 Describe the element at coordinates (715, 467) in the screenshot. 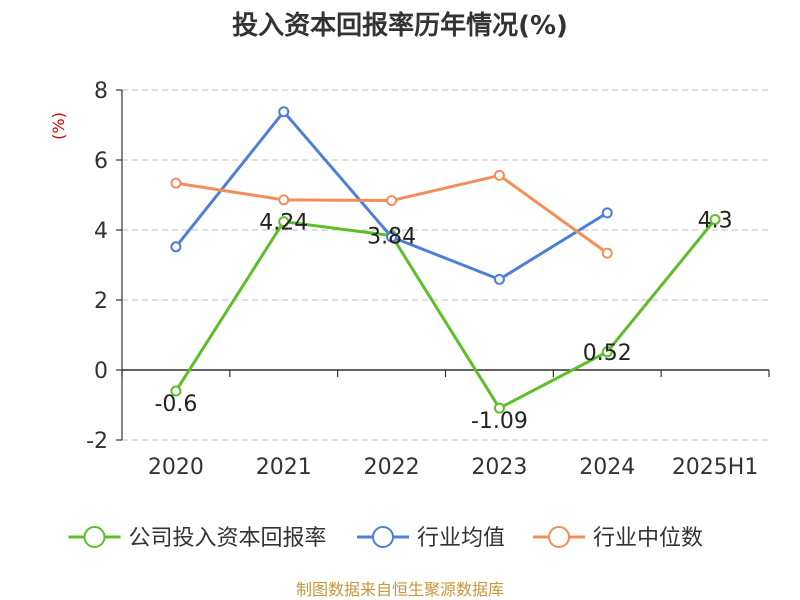

I see `x-tick-label: 2025H1` at that location.